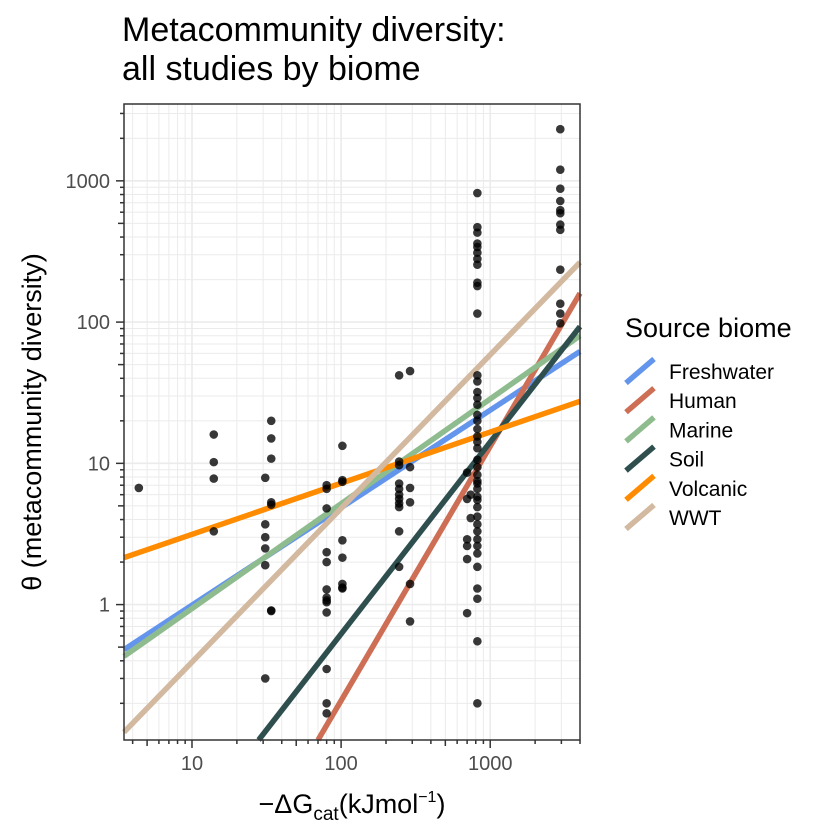 The width and height of the screenshot is (840, 840). Describe the element at coordinates (93, 323) in the screenshot. I see `y-tick-label: 100` at that location.